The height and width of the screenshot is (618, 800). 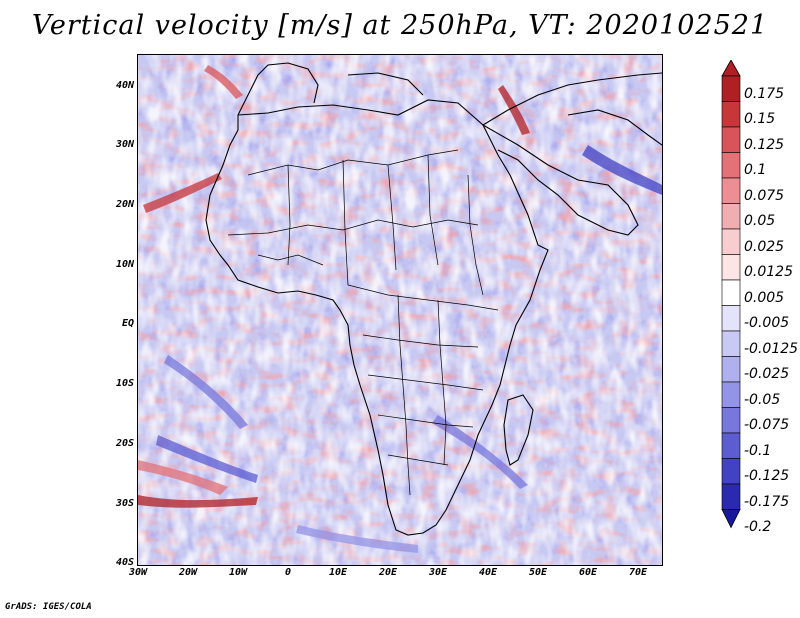 What do you see at coordinates (124, 85) in the screenshot?
I see `lat-label-40n: 40N` at bounding box center [124, 85].